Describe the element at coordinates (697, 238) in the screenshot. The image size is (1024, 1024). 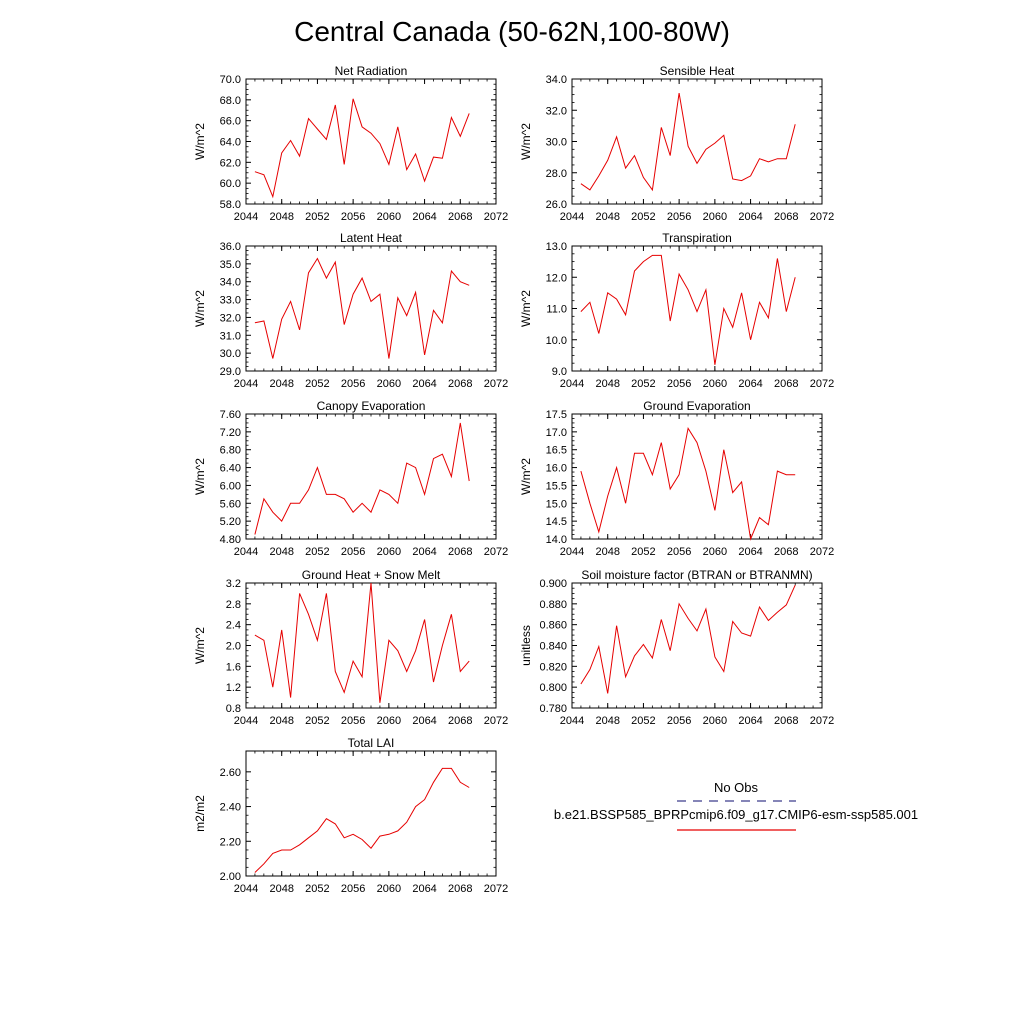
I see `chart-title: Transpiration` at that location.